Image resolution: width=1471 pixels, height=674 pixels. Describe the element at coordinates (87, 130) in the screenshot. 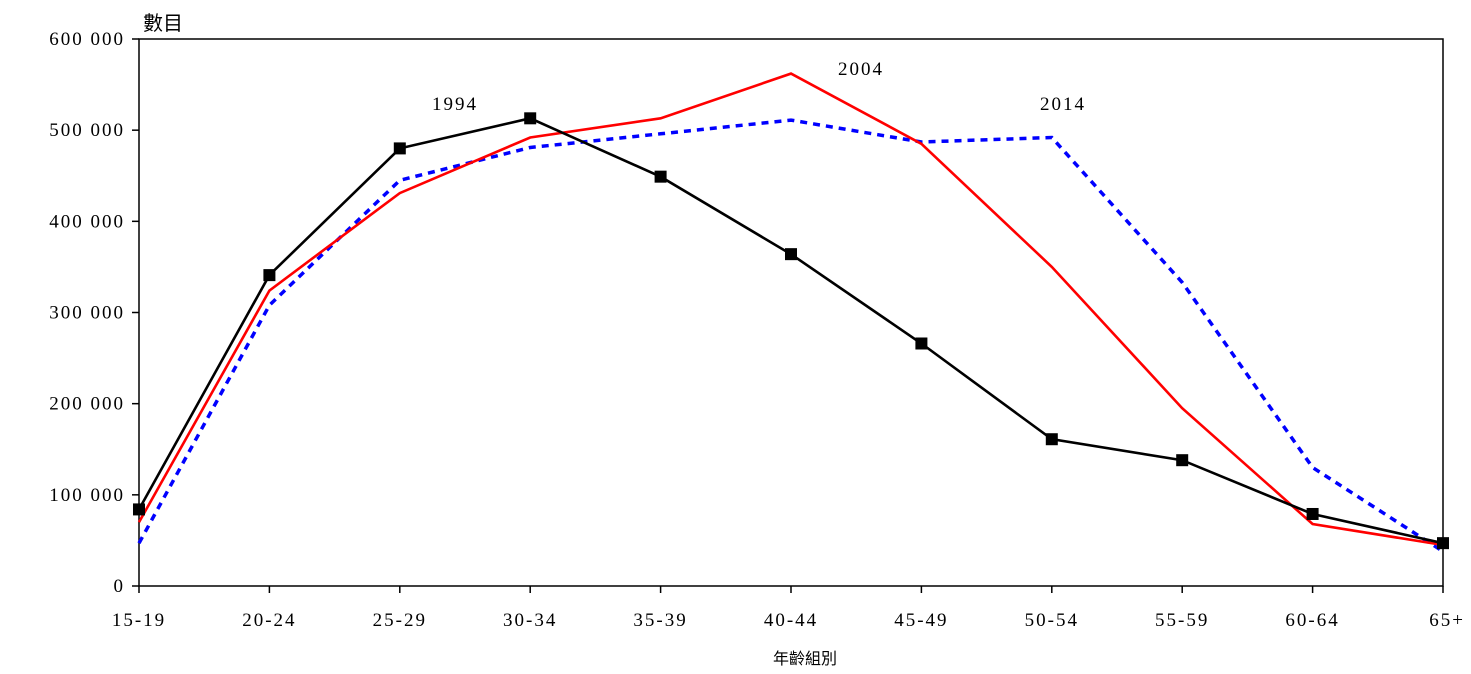

I see `y-tick-label: 500 000` at that location.